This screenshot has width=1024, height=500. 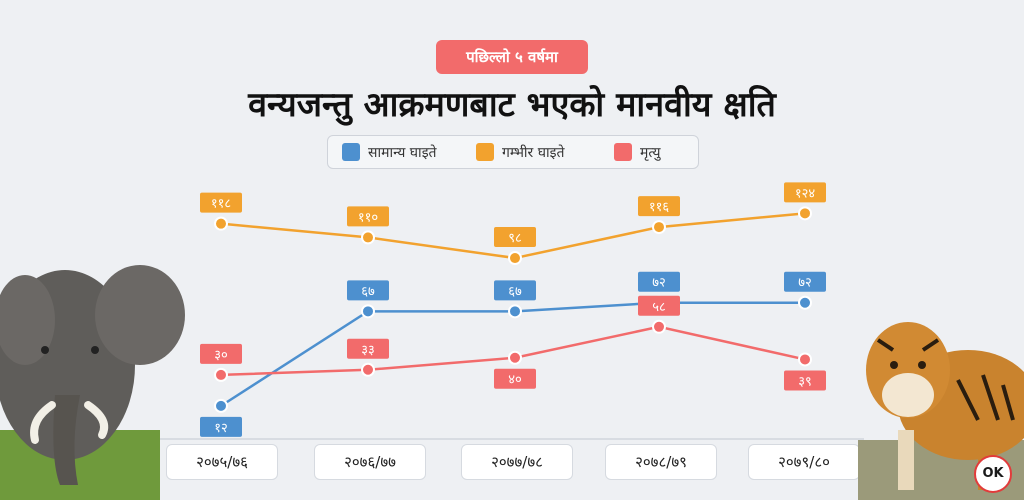 I want to click on legend-label: सामान्य घाइते, so click(x=402, y=152).